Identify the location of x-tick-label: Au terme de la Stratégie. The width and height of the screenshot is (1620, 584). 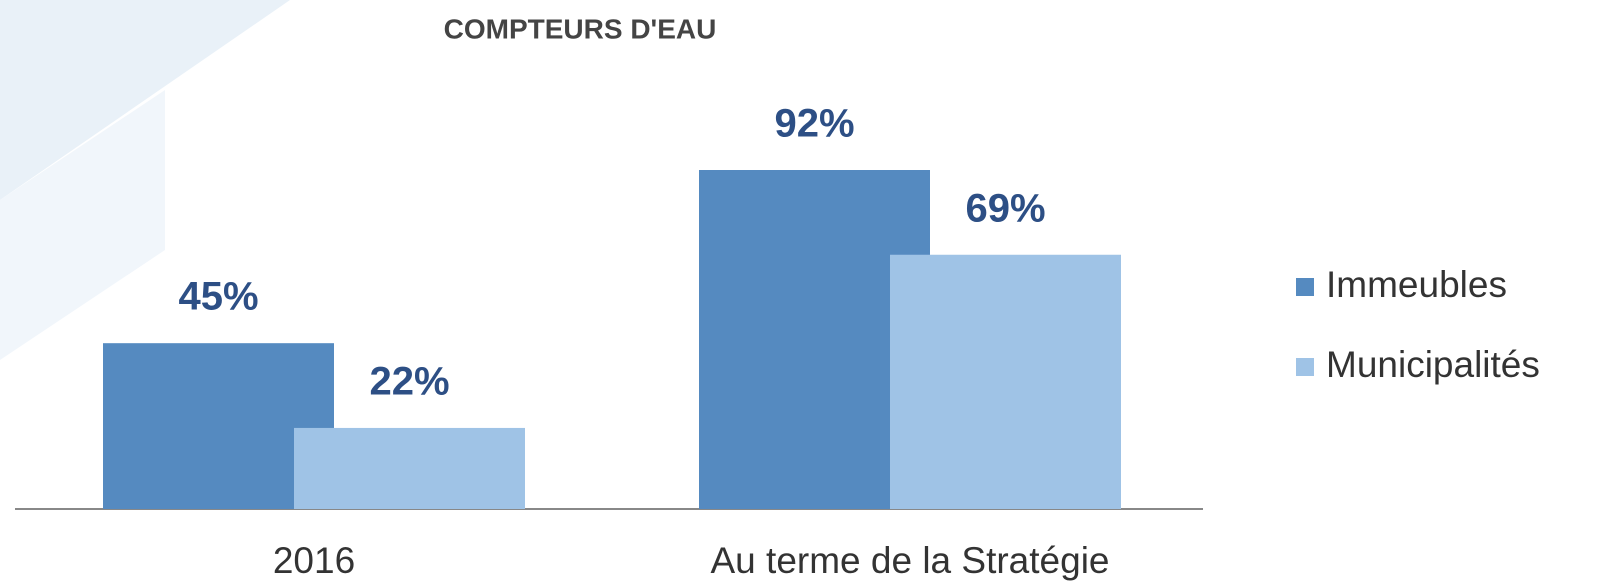
(910, 560).